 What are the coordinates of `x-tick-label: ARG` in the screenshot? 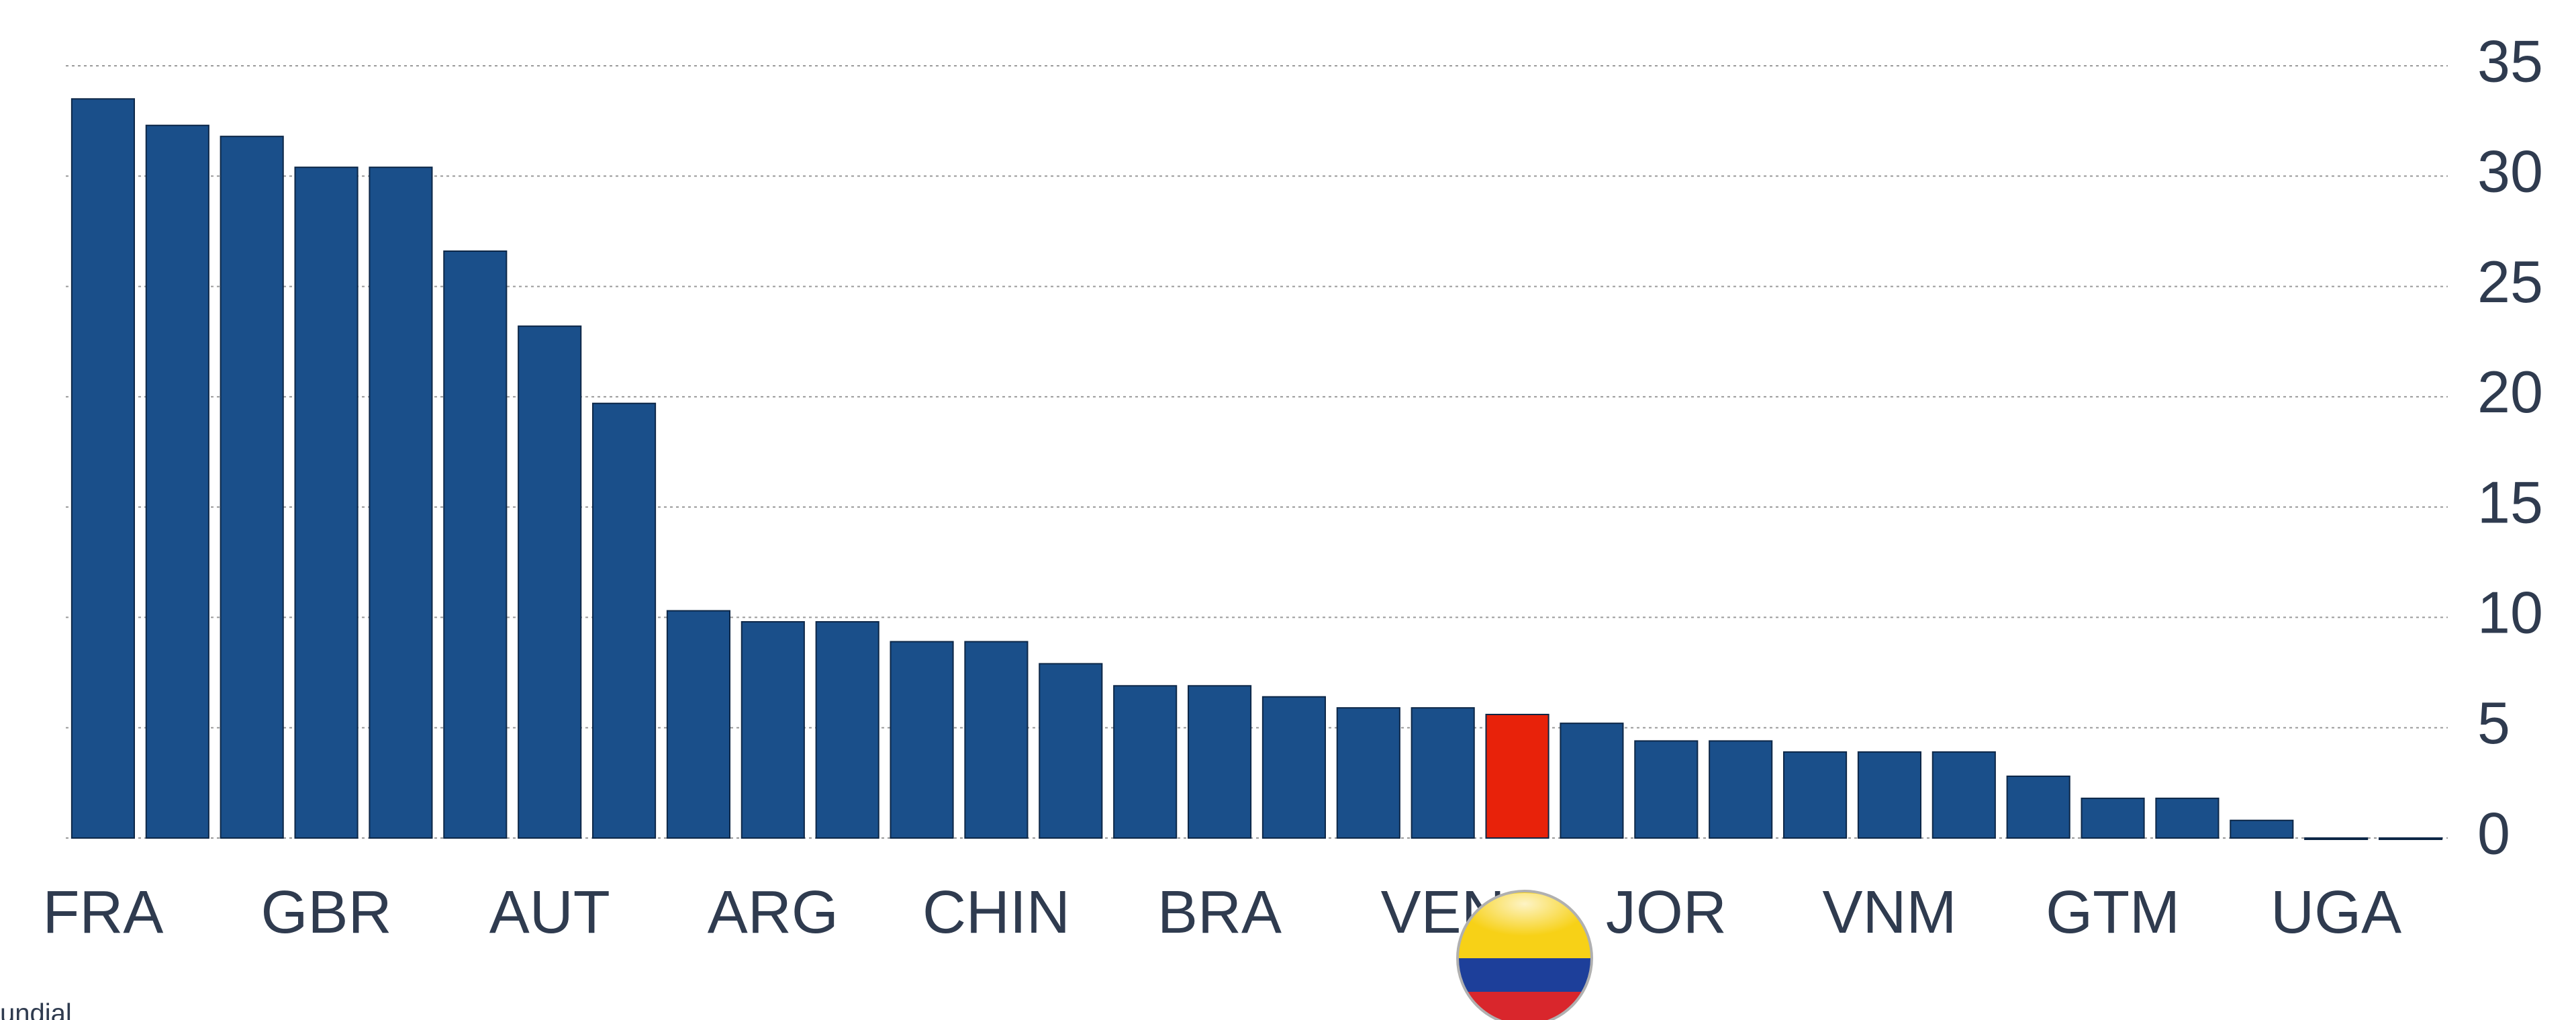 It's located at (773, 912).